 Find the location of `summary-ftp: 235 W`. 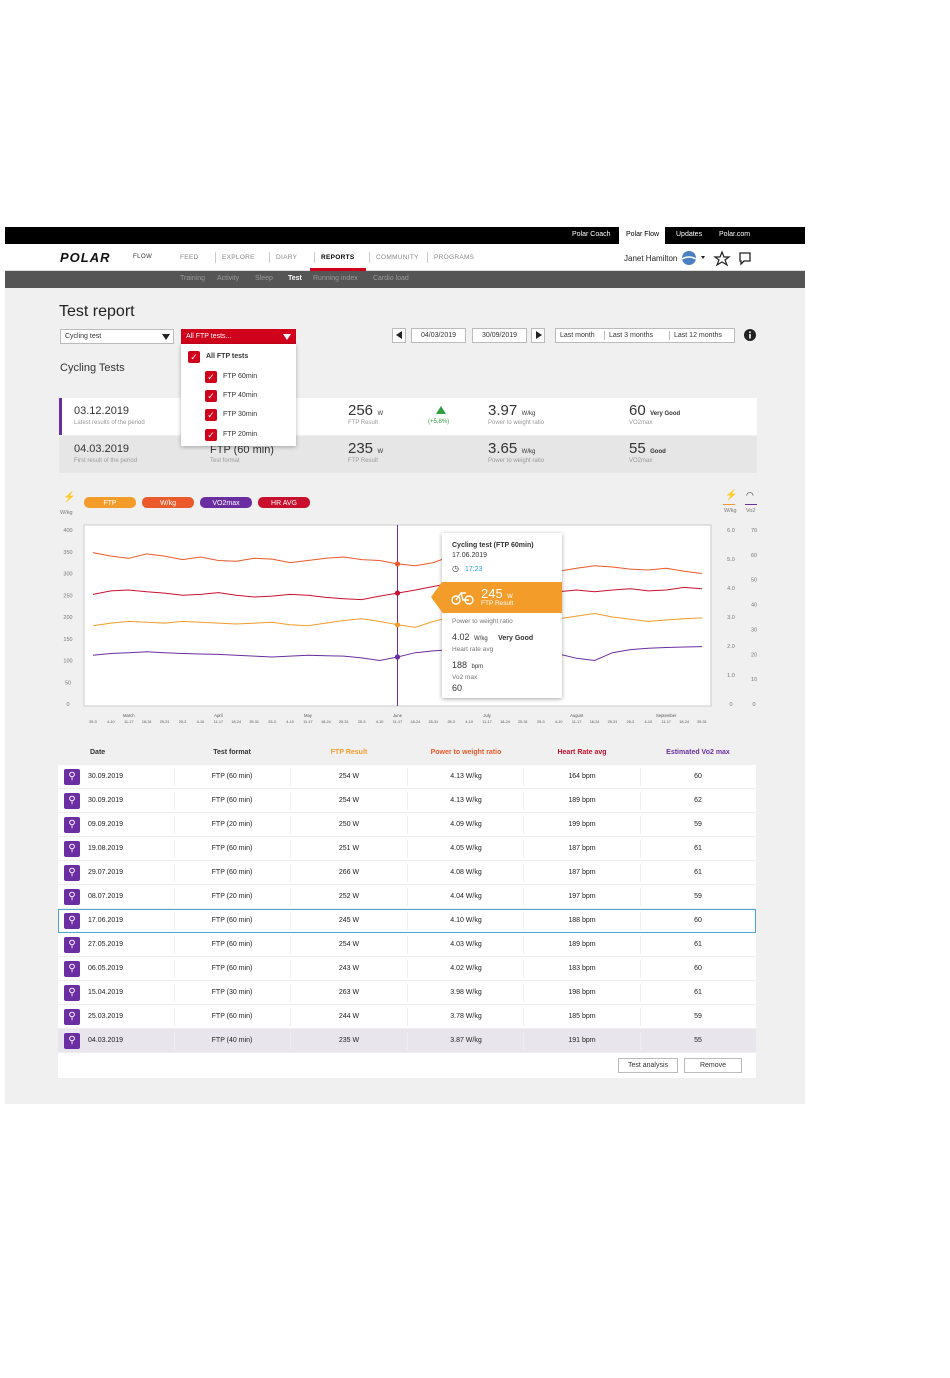

summary-ftp: 235 W is located at coordinates (365, 449).